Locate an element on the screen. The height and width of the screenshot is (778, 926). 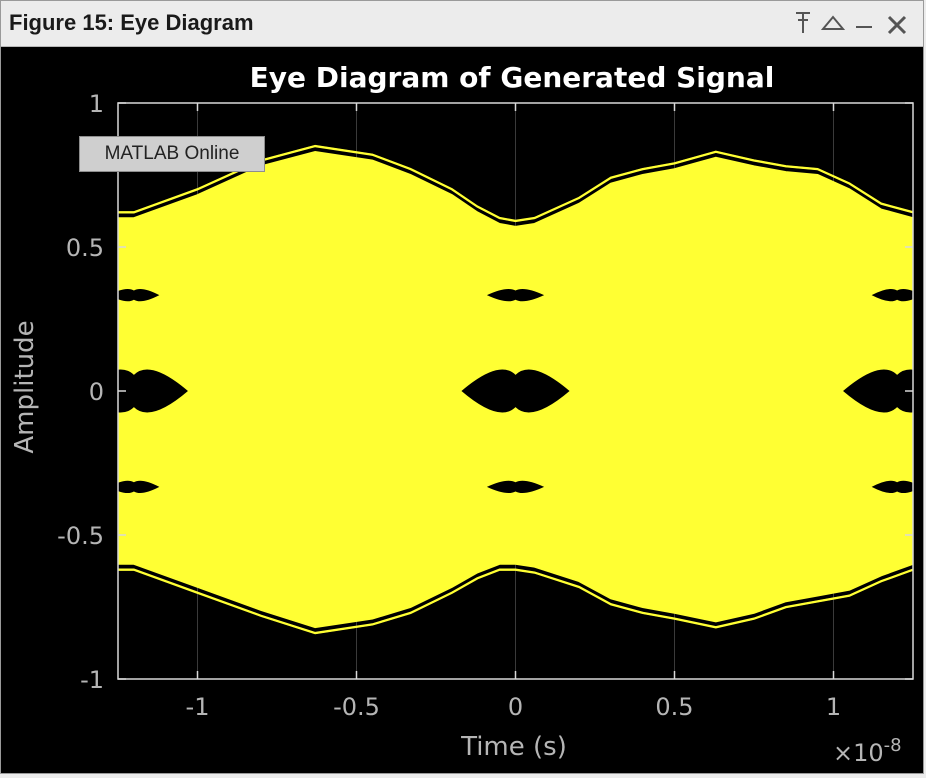
x-axis-label: Time (s) is located at coordinates (513, 747).